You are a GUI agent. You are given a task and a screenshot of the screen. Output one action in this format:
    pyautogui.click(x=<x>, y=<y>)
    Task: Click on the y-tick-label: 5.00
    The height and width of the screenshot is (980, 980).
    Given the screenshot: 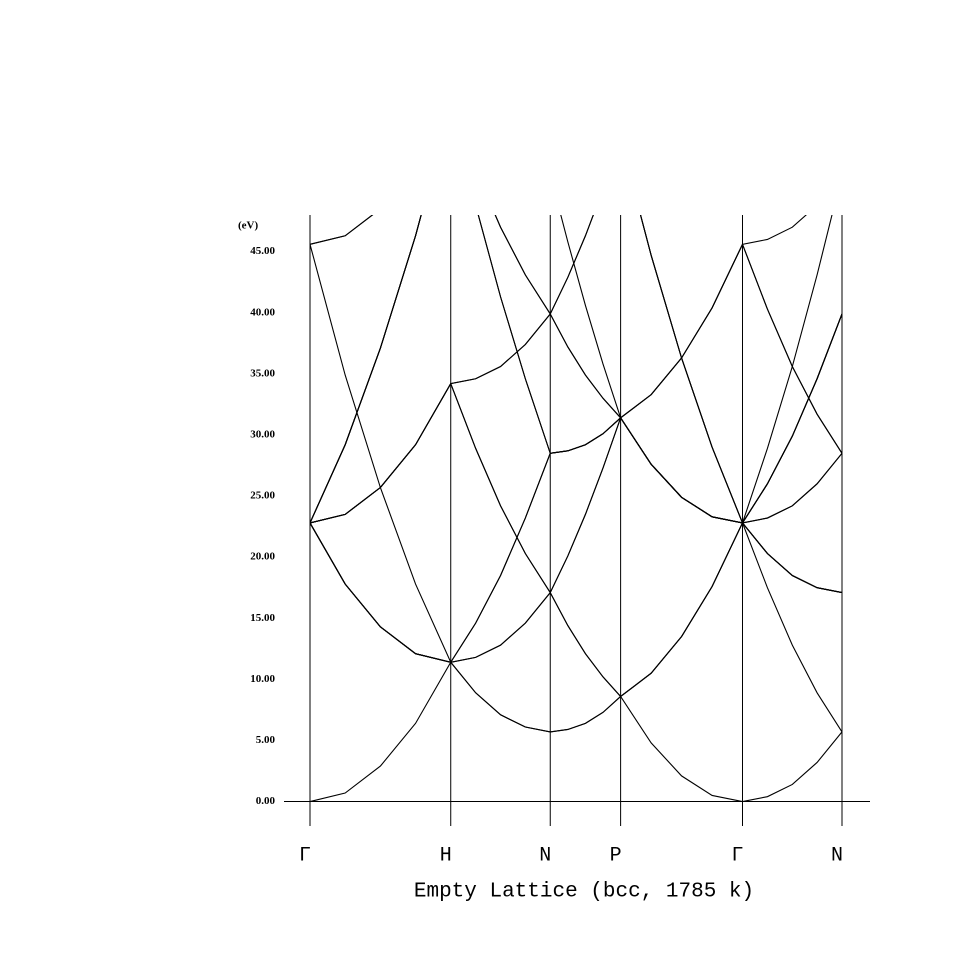 What is the action you would take?
    pyautogui.click(x=266, y=740)
    